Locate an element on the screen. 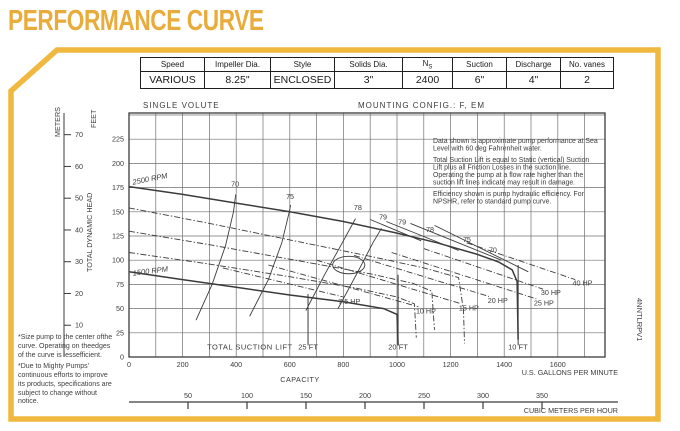 The height and width of the screenshot is (431, 680). ns-subscript: S is located at coordinates (430, 67).